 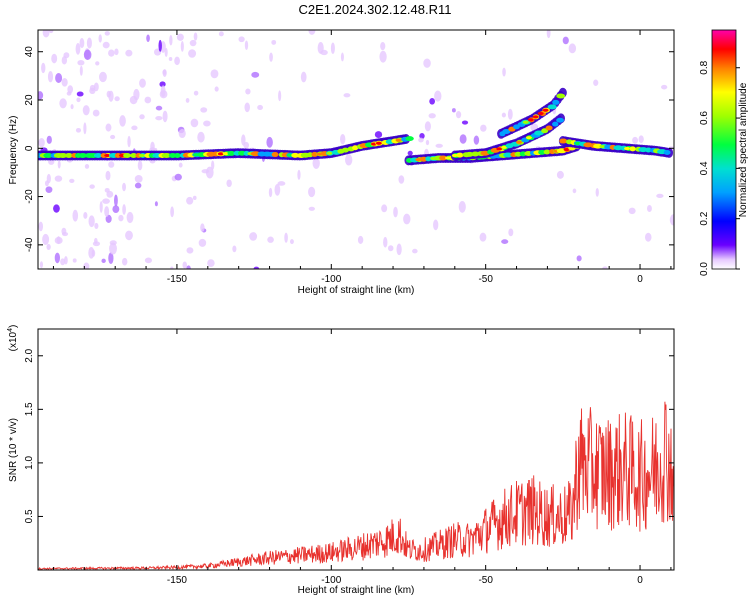 What do you see at coordinates (13, 338) in the screenshot?
I see `snr-exponent-label: (x104)` at bounding box center [13, 338].